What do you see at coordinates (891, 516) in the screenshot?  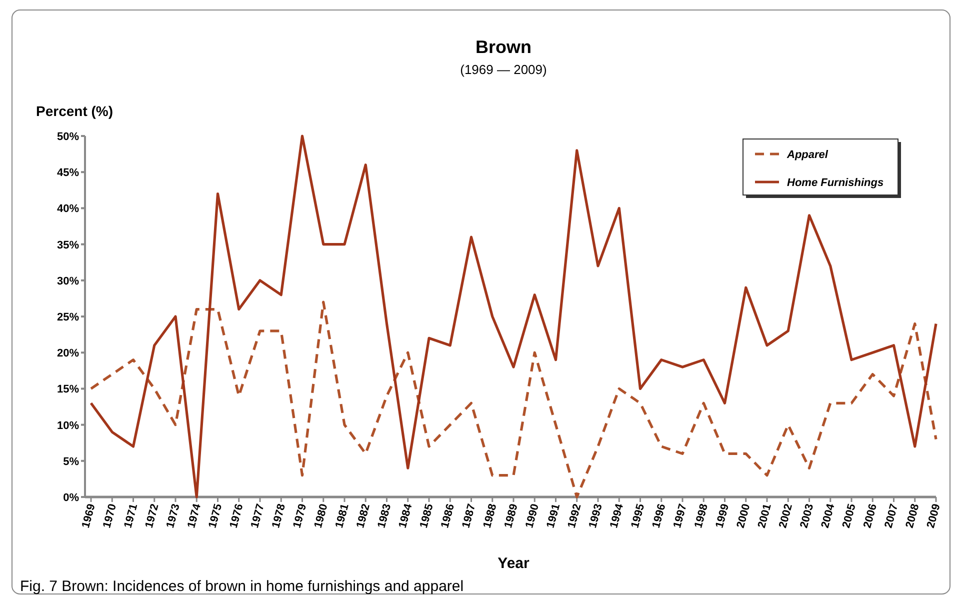 I see `x-tick-label: 2007` at bounding box center [891, 516].